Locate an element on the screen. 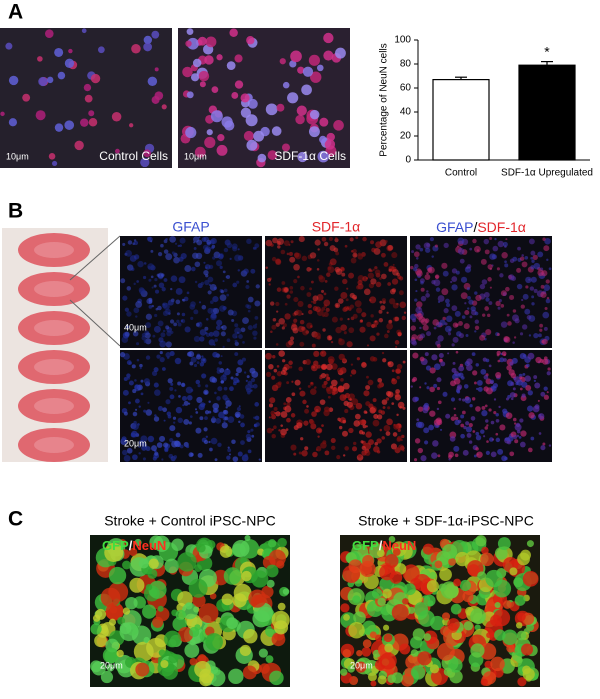 This screenshot has height=699, width=600. panel-label: A is located at coordinates (15, 12).